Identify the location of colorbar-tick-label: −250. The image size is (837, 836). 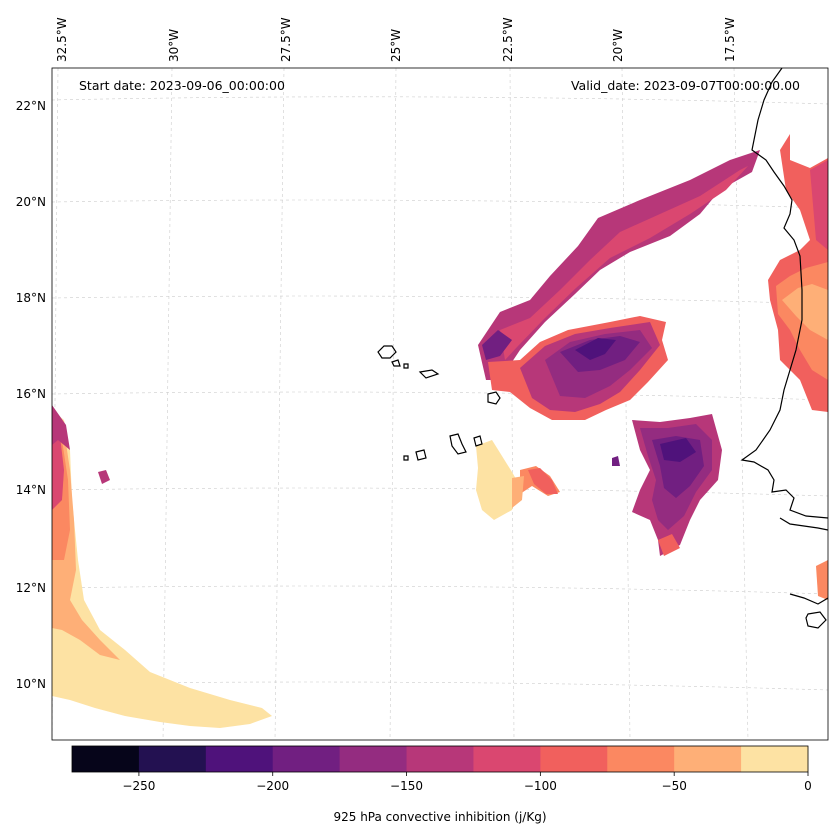
(138, 786).